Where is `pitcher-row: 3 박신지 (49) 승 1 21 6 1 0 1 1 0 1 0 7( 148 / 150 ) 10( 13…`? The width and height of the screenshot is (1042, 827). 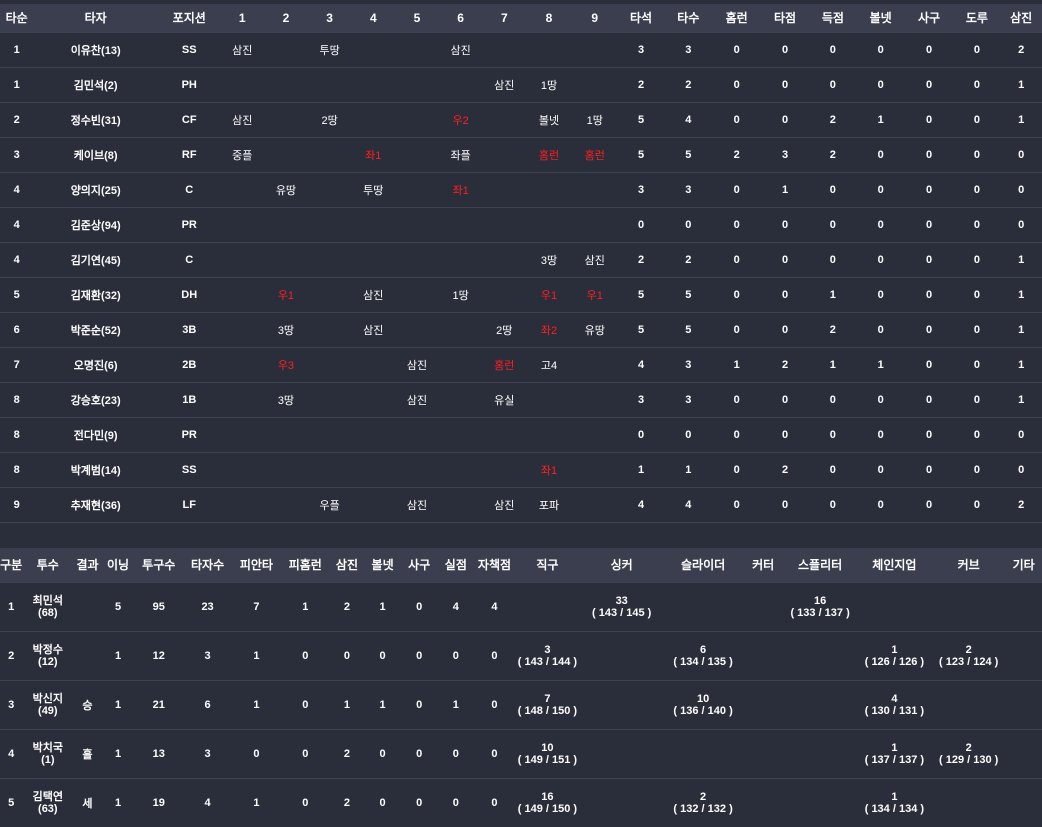
pitcher-row: 3 박신지 (49) 승 1 21 6 1 0 1 1 0 1 0 7( 148 / 150 ) 10( 13… is located at coordinates (521, 704).